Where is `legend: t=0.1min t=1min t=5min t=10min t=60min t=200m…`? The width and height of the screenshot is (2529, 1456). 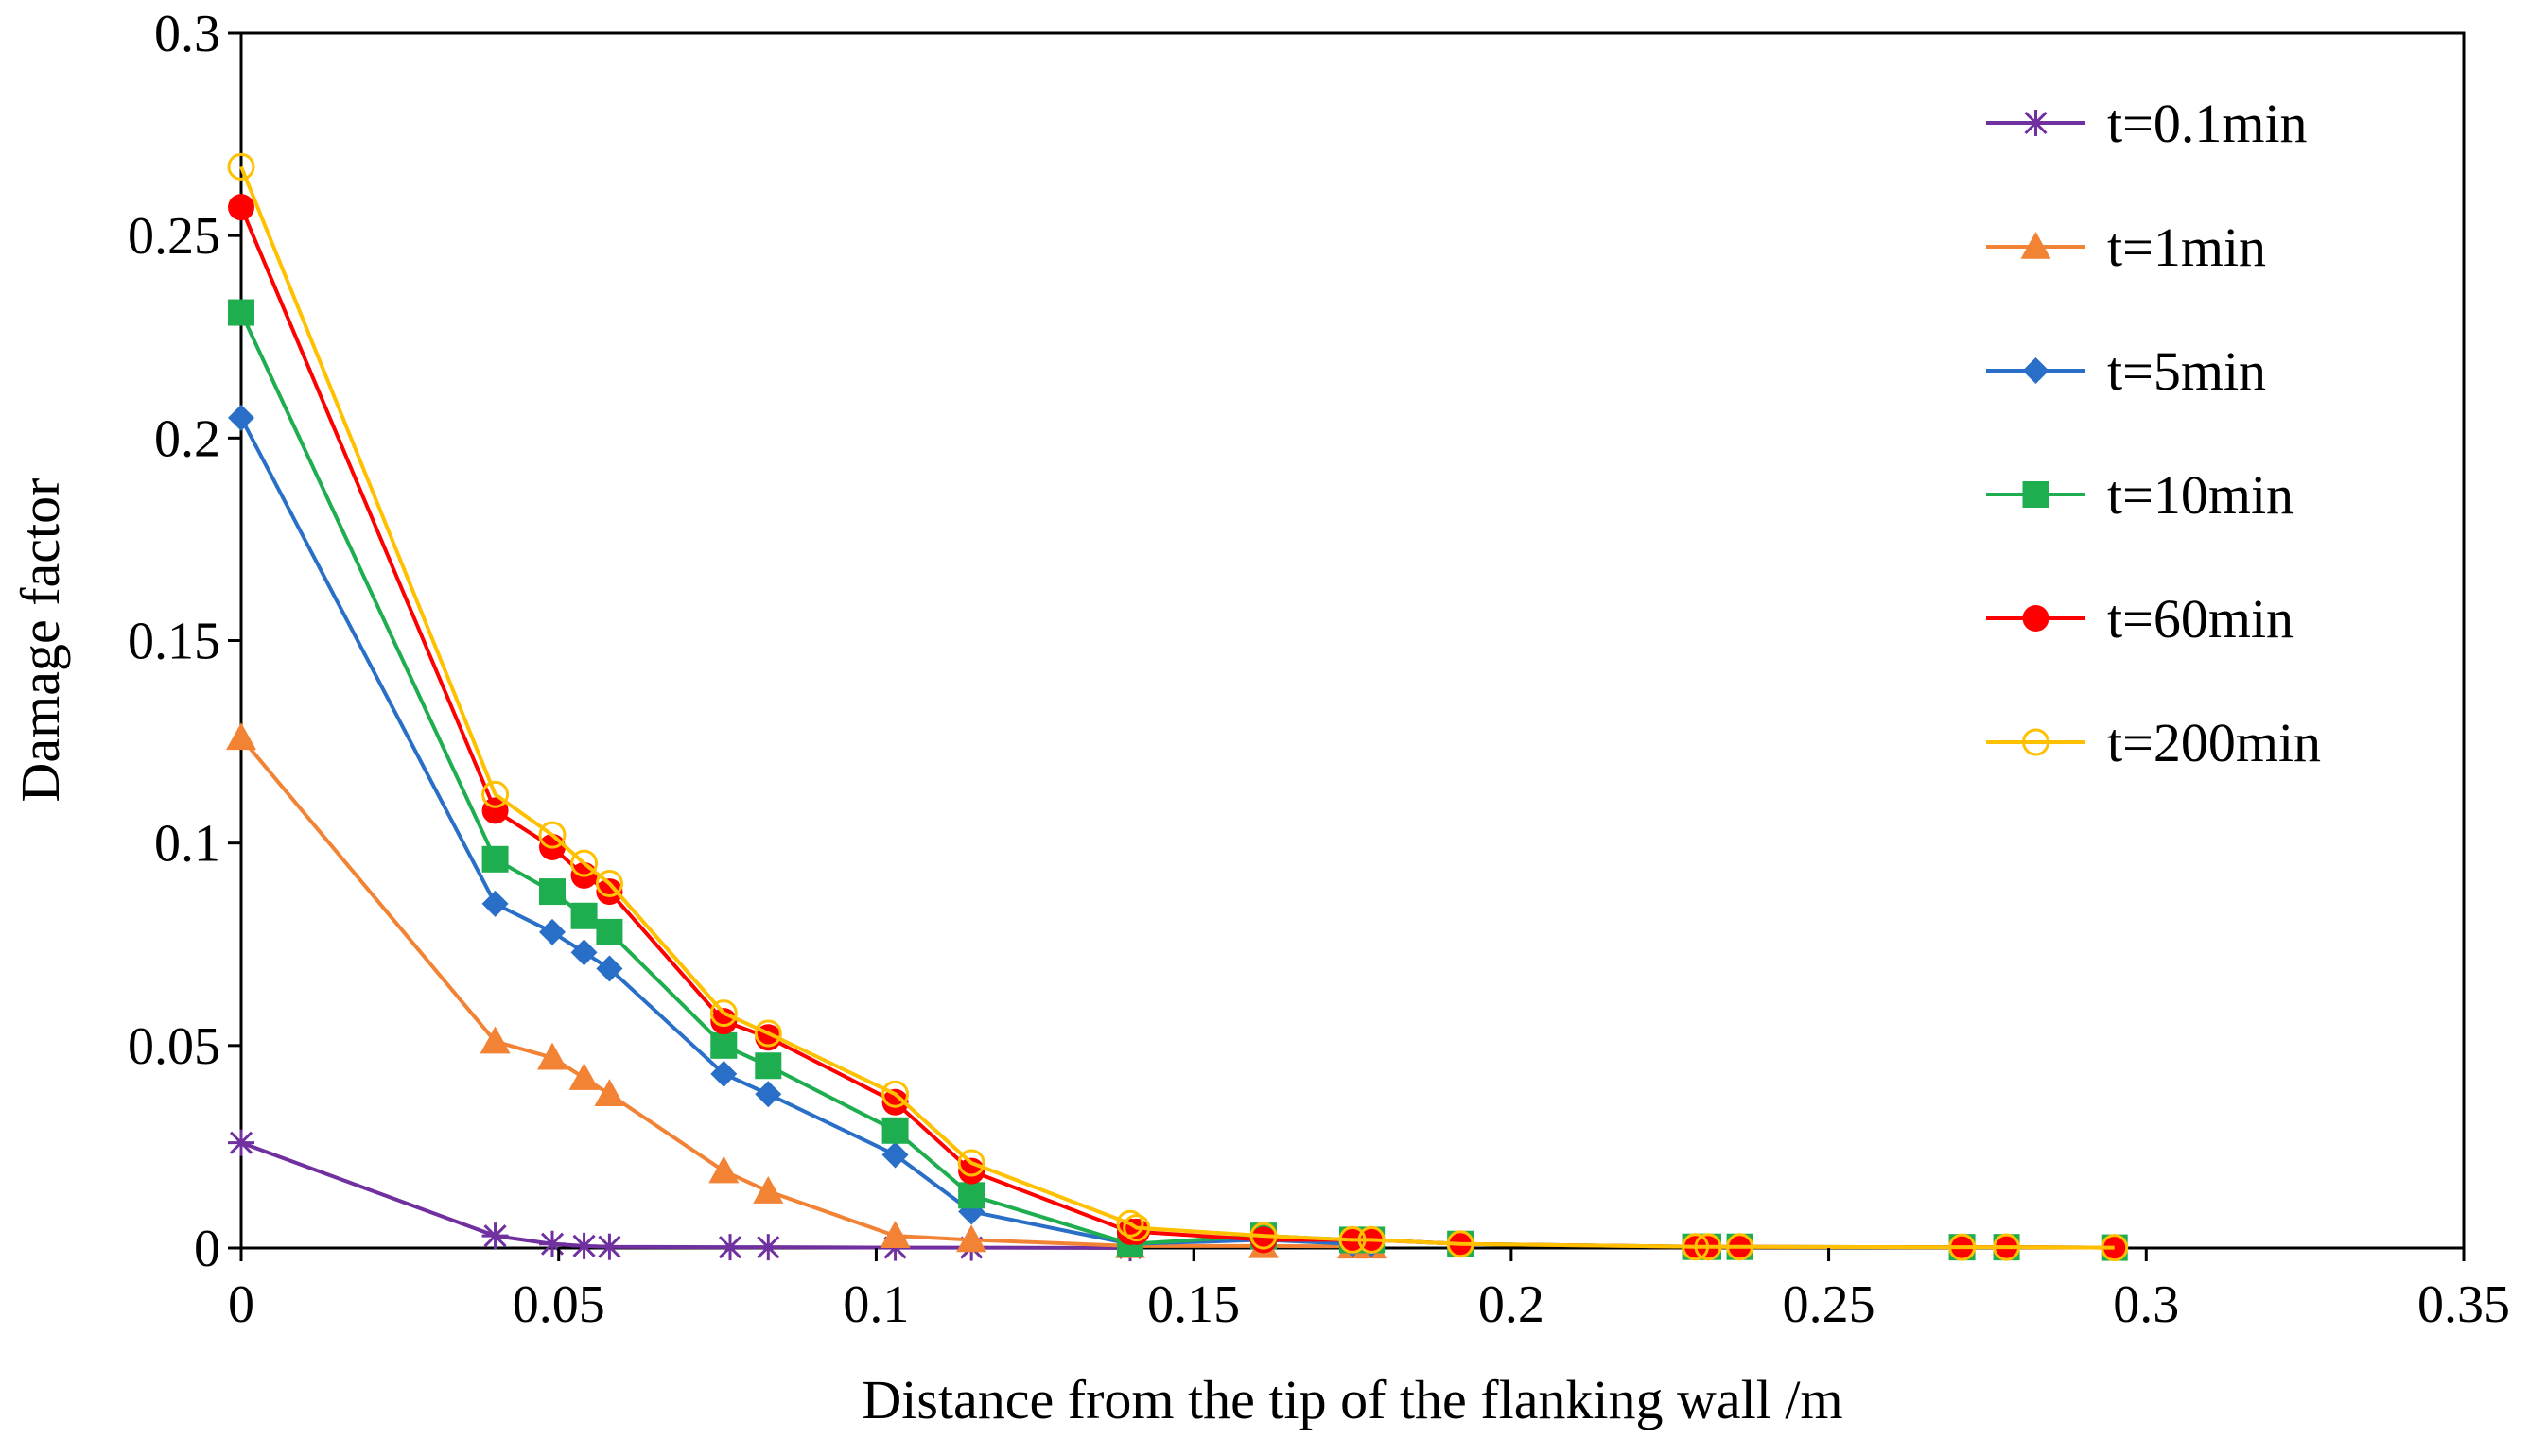
legend: t=0.1min t=1min t=5min t=10min t=60min t=200m… is located at coordinates (2153, 433).